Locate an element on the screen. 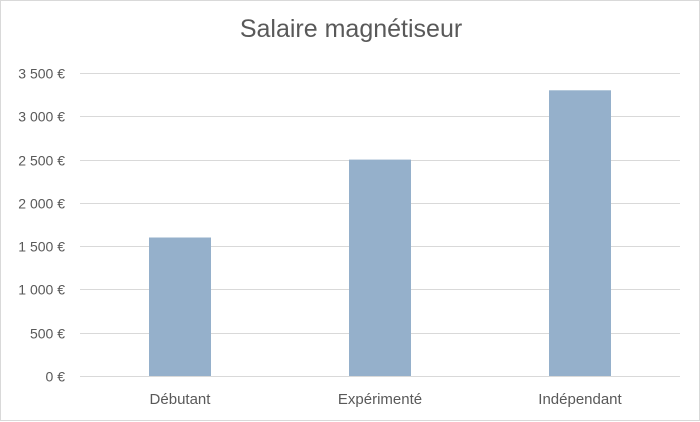 This screenshot has width=700, height=422. chart-title: Salaire magnétiseur is located at coordinates (351, 29).